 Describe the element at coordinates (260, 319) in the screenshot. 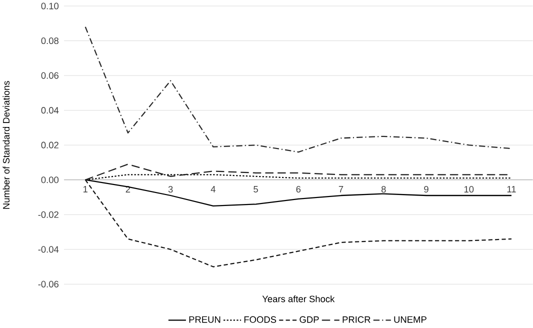

I see `legend-label: FOODS` at that location.